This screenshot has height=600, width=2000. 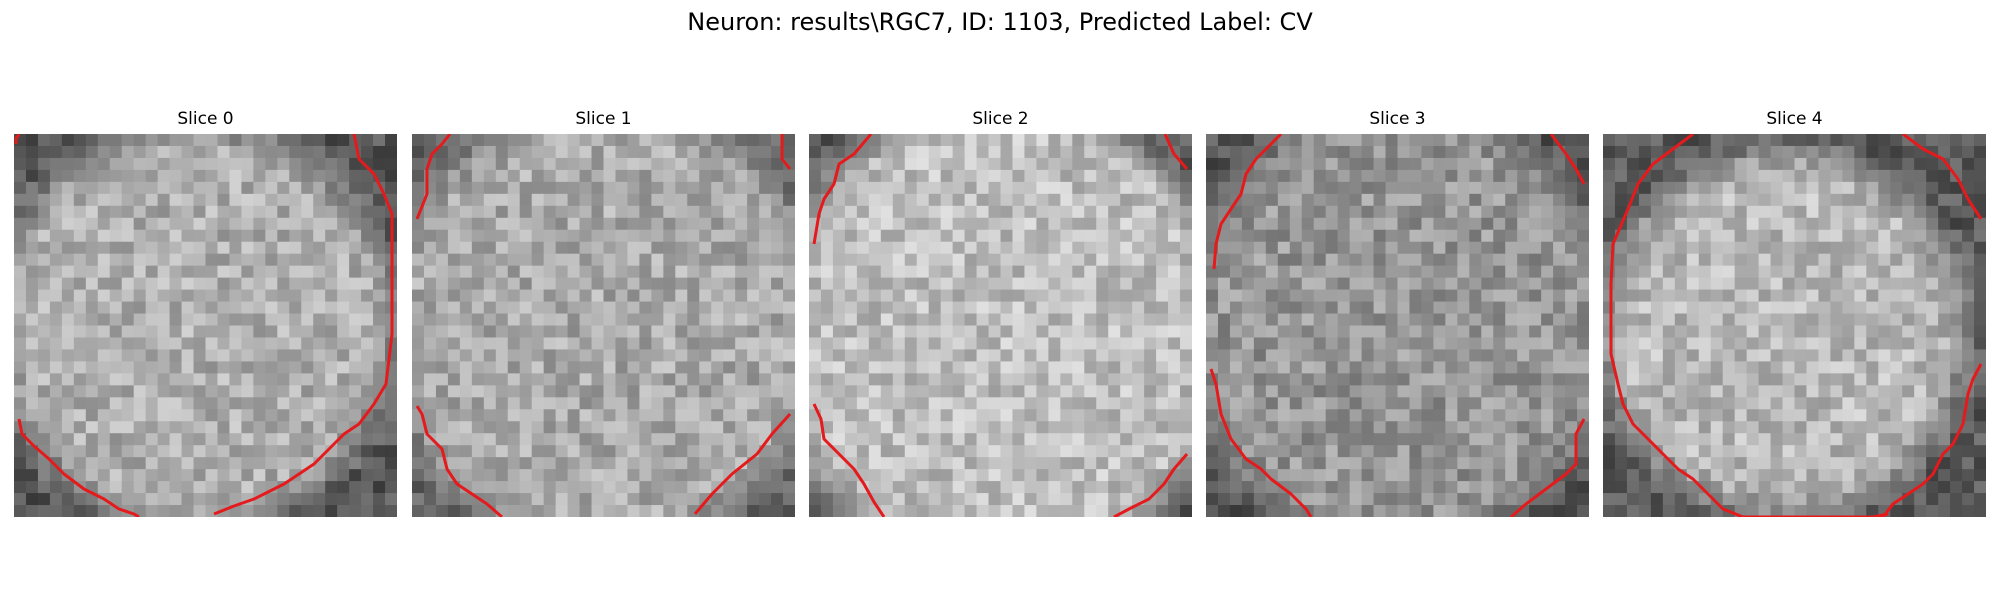 I want to click on slice-0-panel, so click(x=205, y=325).